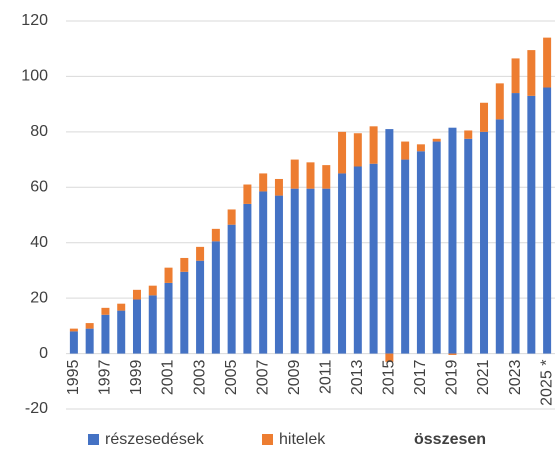  What do you see at coordinates (483, 377) in the screenshot?
I see `x-tick-label: 2021` at bounding box center [483, 377].